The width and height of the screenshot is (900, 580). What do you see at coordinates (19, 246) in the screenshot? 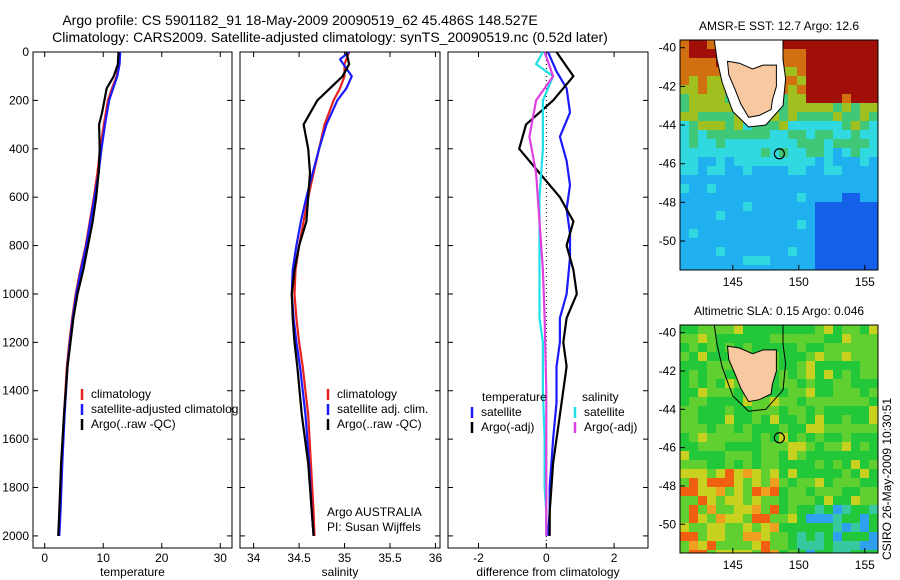
I see `y-tick-label: 800` at bounding box center [19, 246].